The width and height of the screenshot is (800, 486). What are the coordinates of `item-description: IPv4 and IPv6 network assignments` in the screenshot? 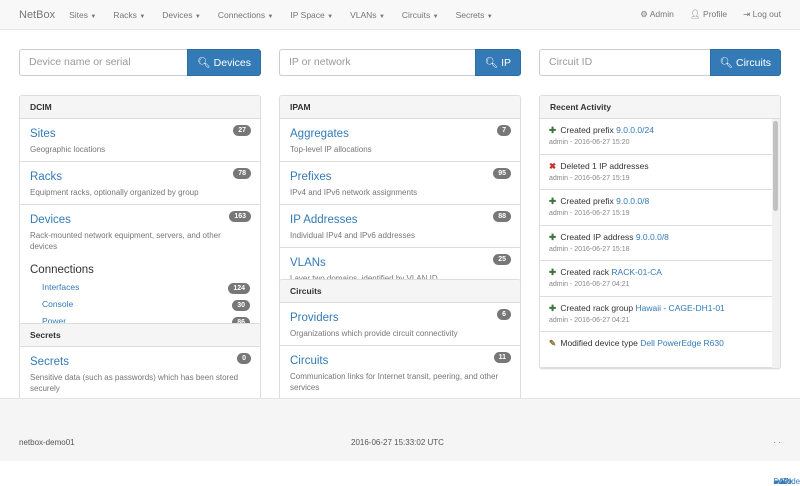 It's located at (354, 192).